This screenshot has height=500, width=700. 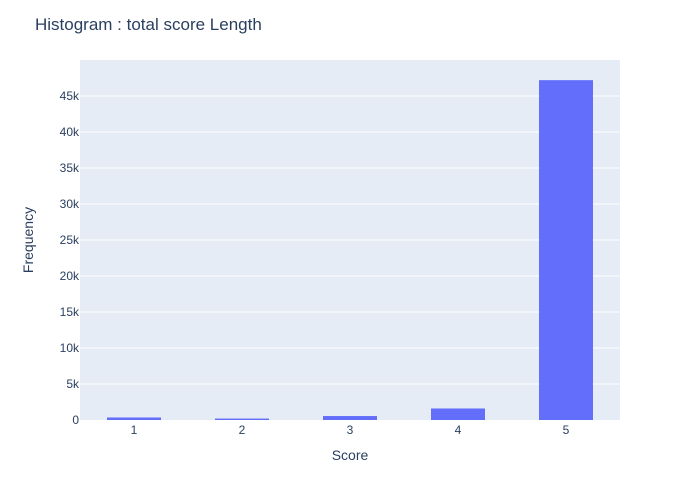 I want to click on y-tick-label: 35k, so click(x=70, y=168).